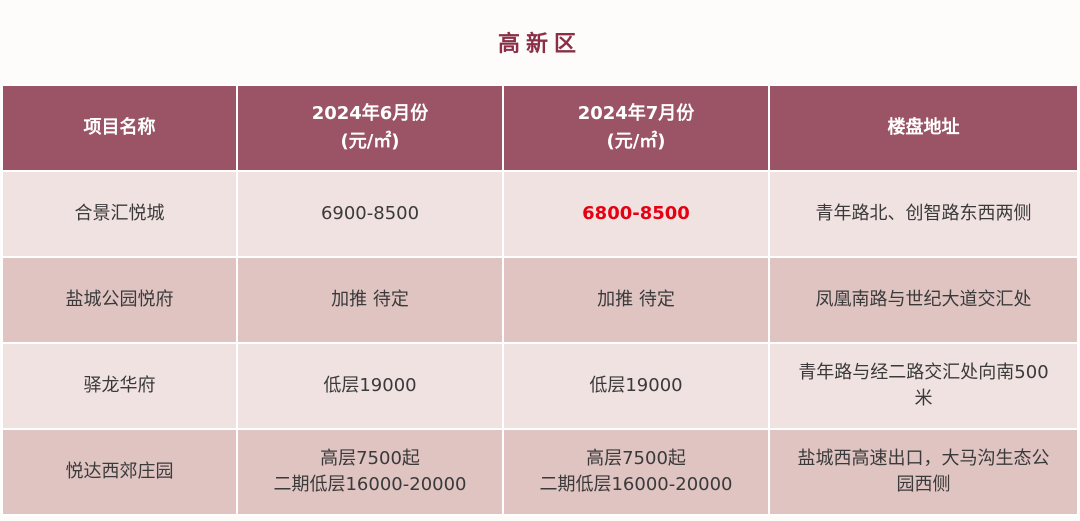 The width and height of the screenshot is (1080, 521). I want to click on july-price-line-1: 高层7500起, so click(636, 458).